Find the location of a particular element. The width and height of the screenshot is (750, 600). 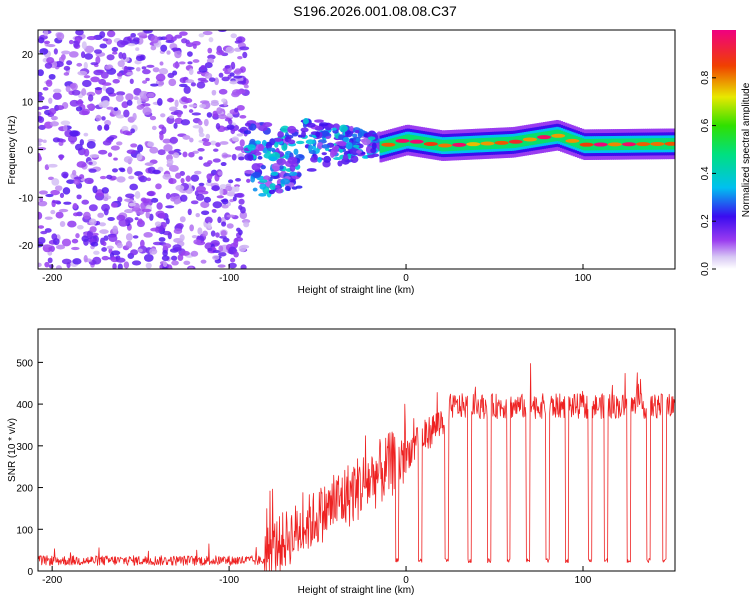

spectrogram-xtick-label: -100 is located at coordinates (229, 278).